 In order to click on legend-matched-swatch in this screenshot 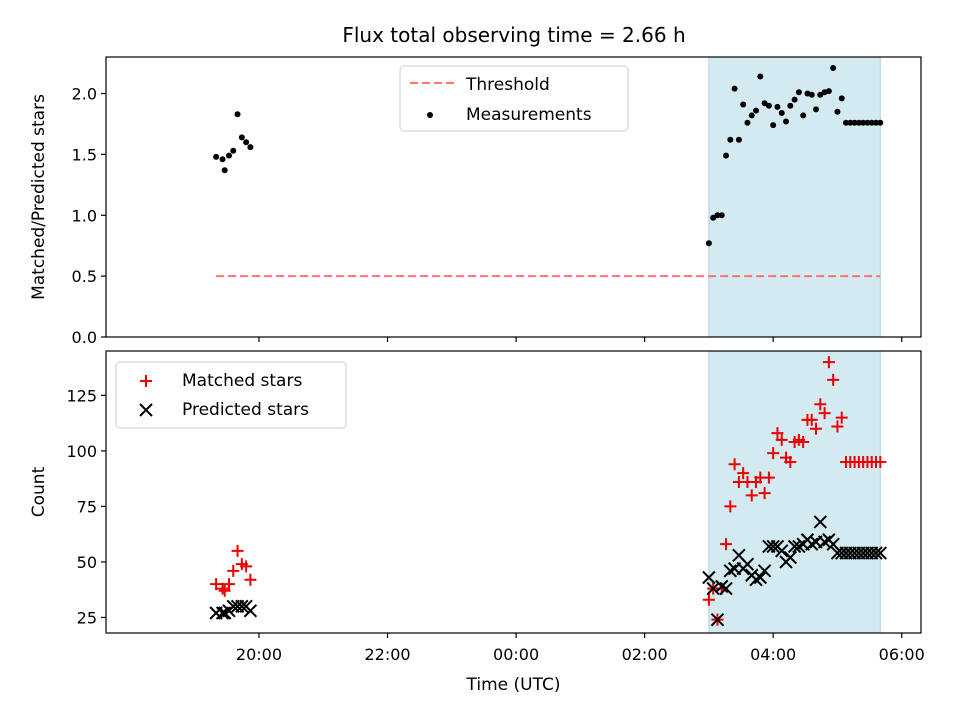, I will do `click(146, 381)`.